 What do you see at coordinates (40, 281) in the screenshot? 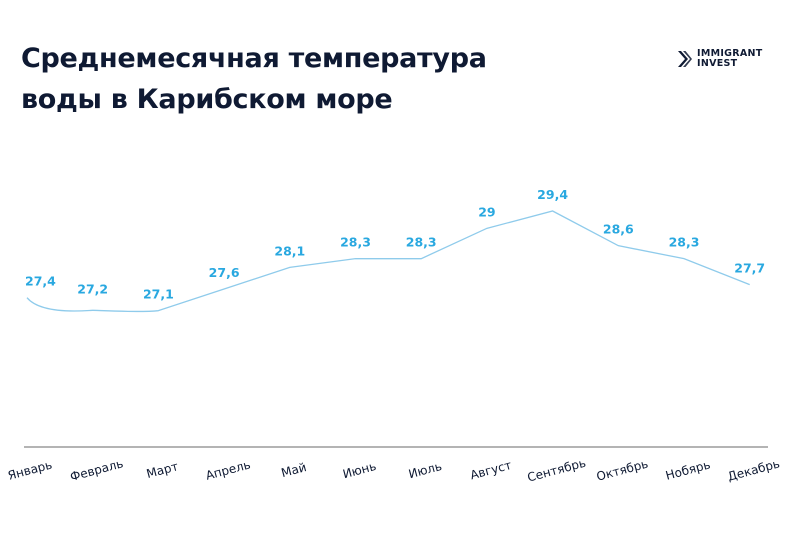
I see `data-label-1: 27,4` at bounding box center [40, 281].